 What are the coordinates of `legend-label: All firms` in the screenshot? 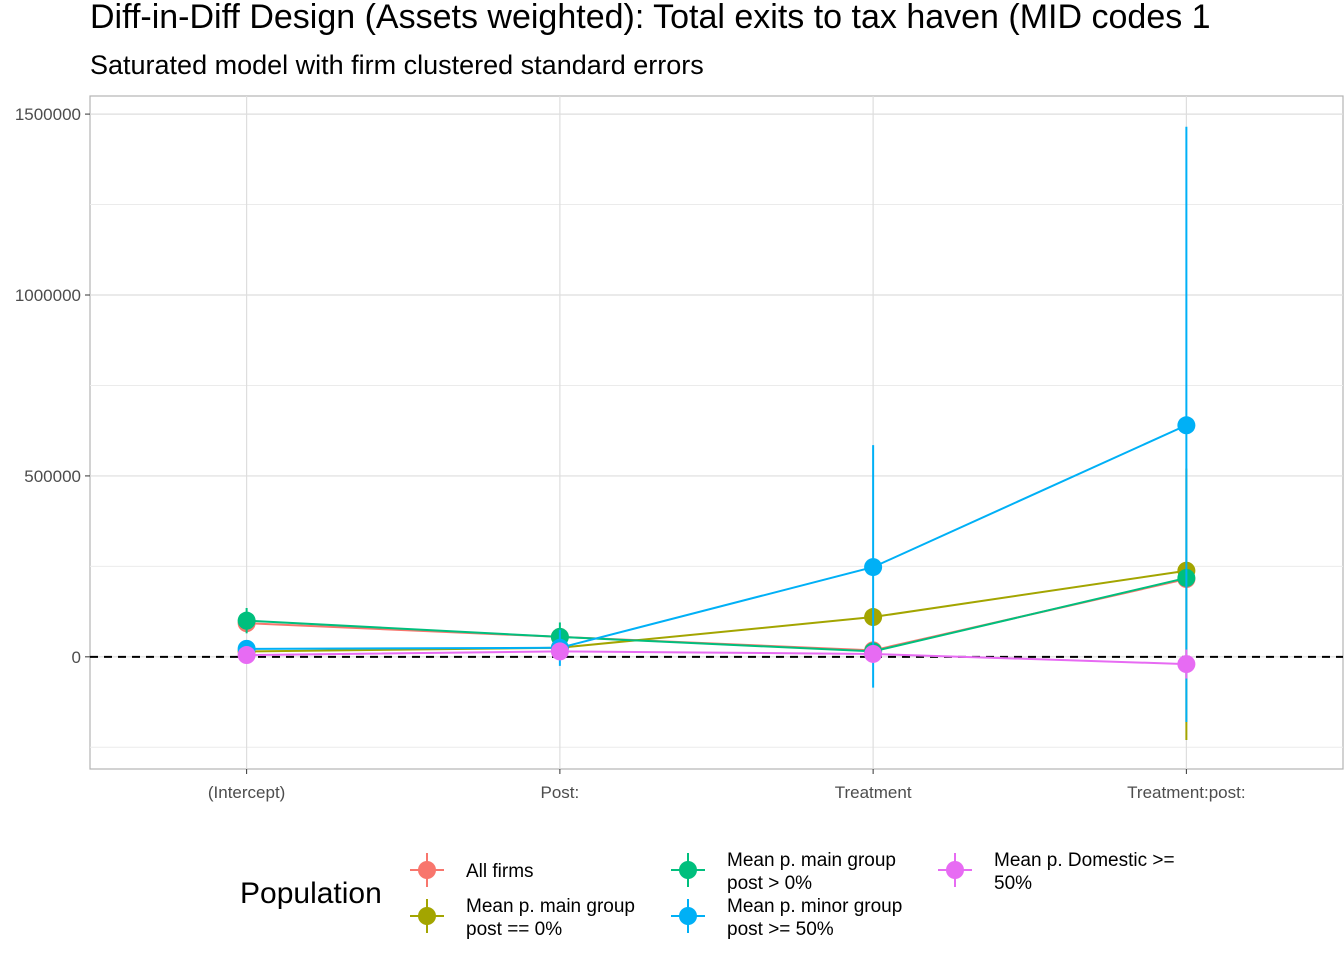 It's located at (500, 871).